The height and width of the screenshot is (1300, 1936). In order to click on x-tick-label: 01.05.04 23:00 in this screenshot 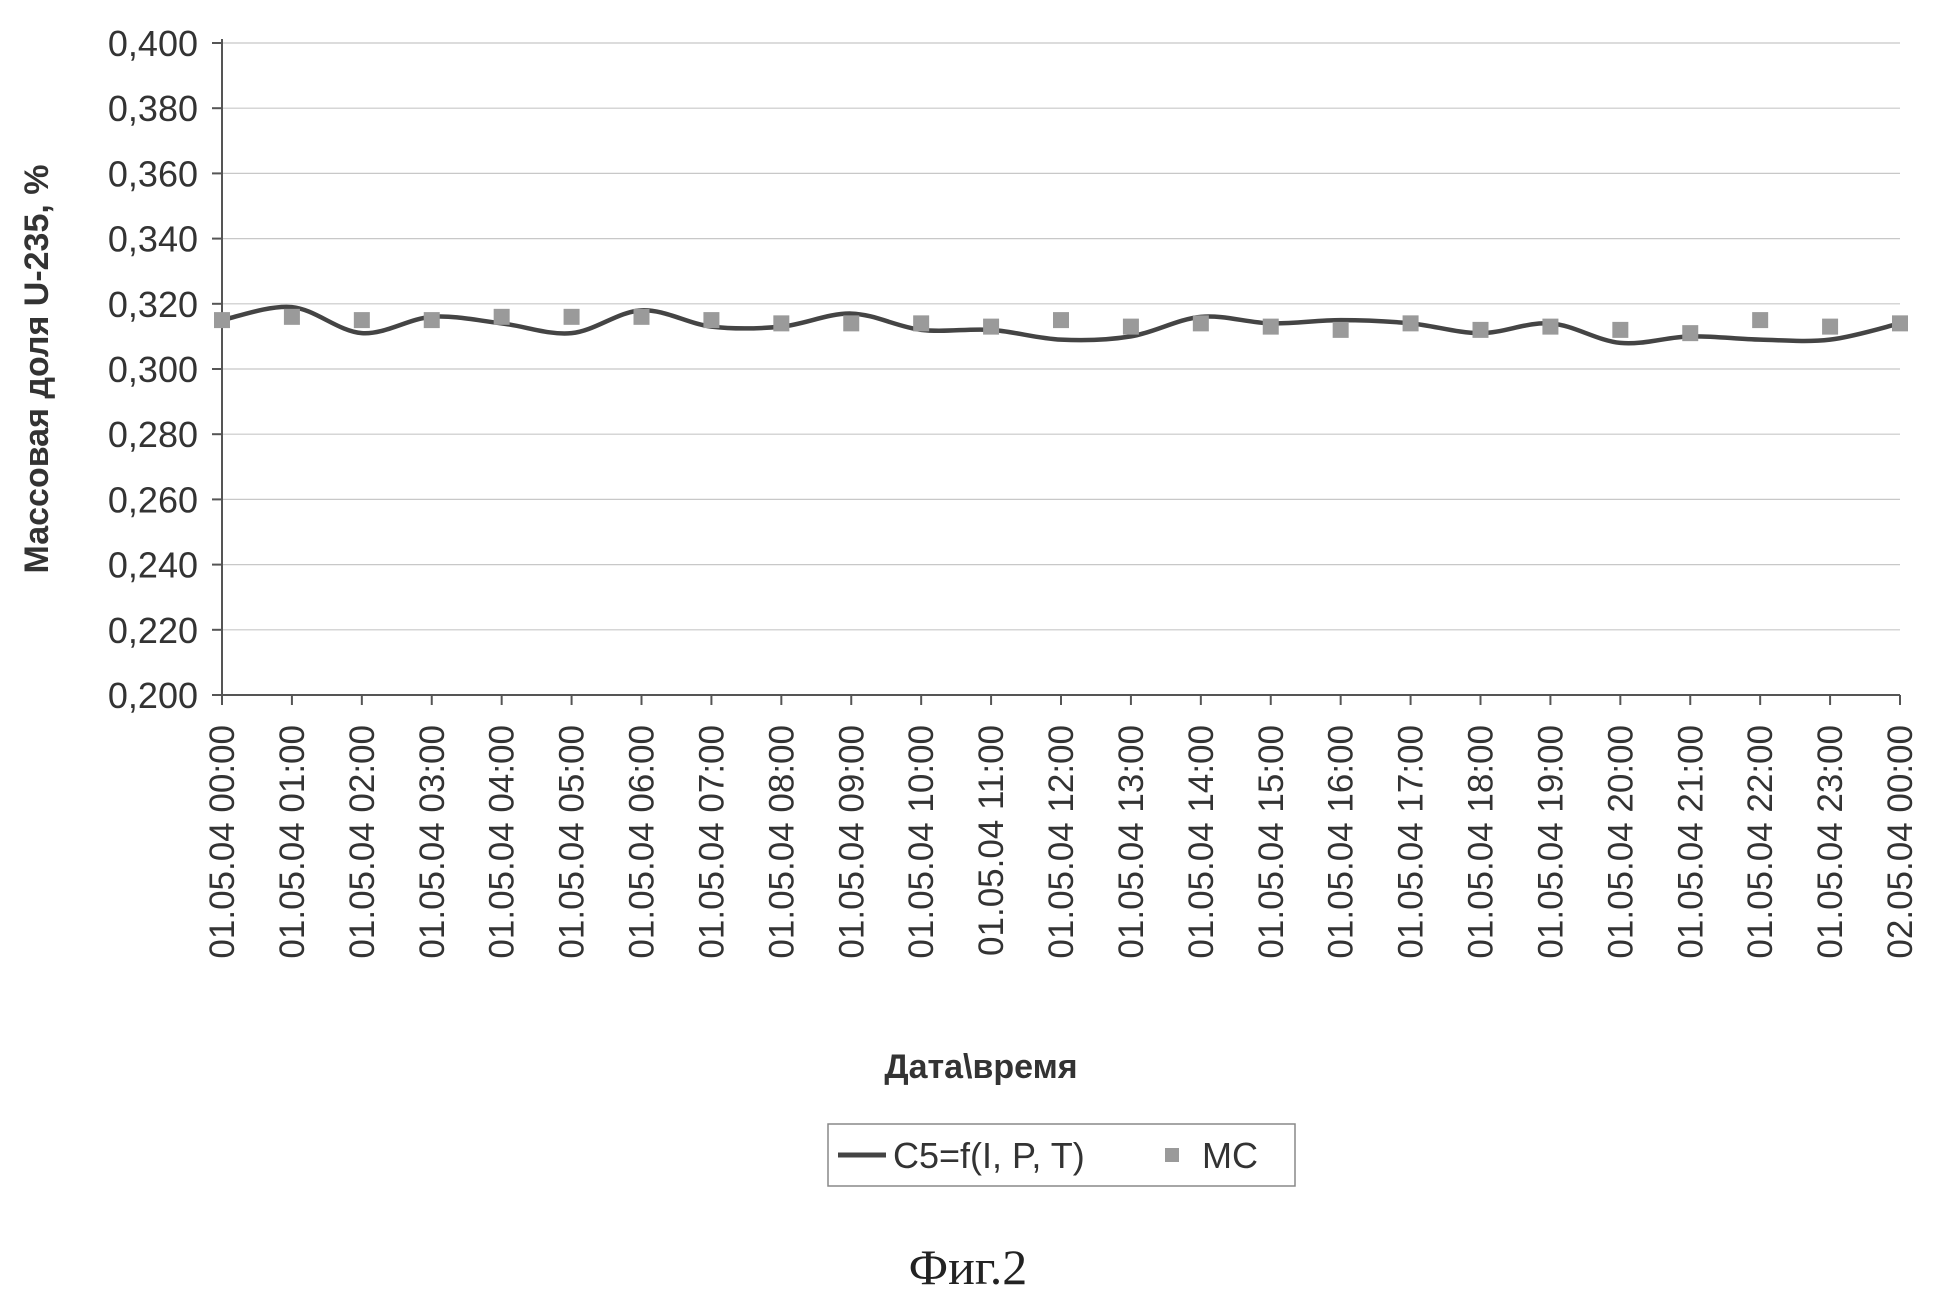, I will do `click(1830, 842)`.